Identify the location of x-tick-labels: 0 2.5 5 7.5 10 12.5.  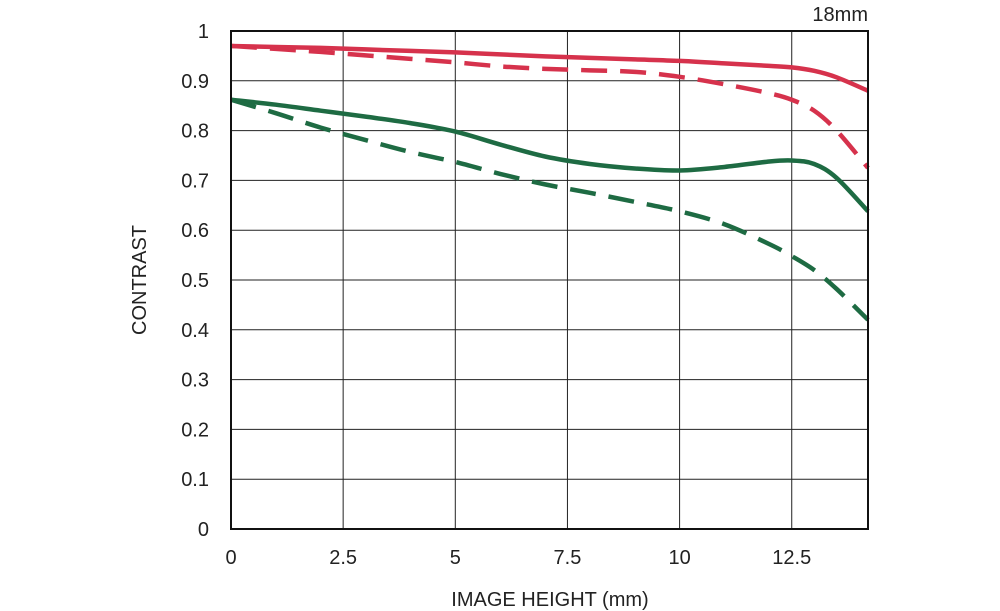
(518, 558).